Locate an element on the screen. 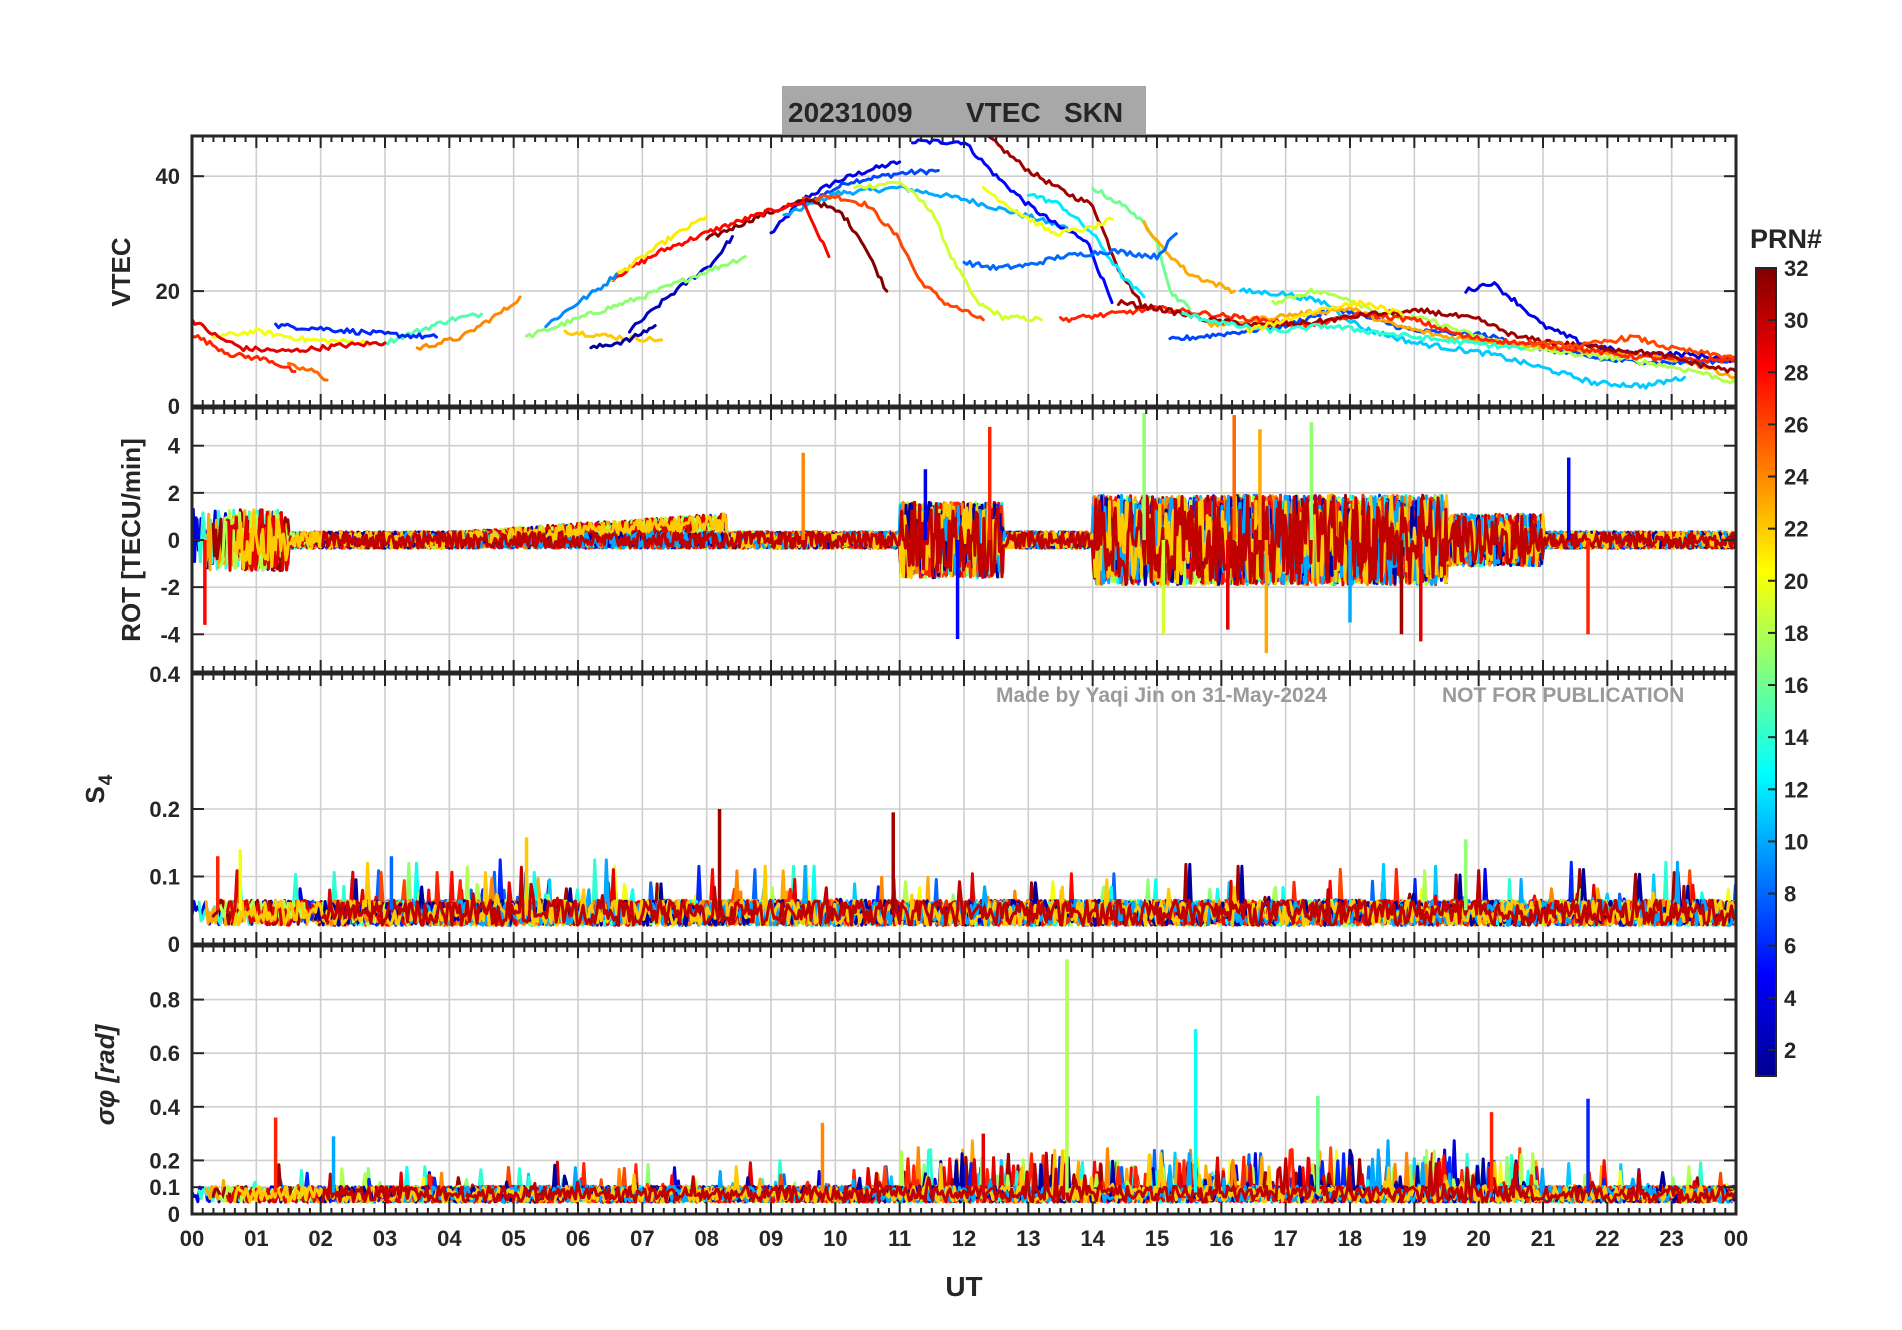 The image size is (1902, 1330). x-tick-label: 07 is located at coordinates (642, 1238).